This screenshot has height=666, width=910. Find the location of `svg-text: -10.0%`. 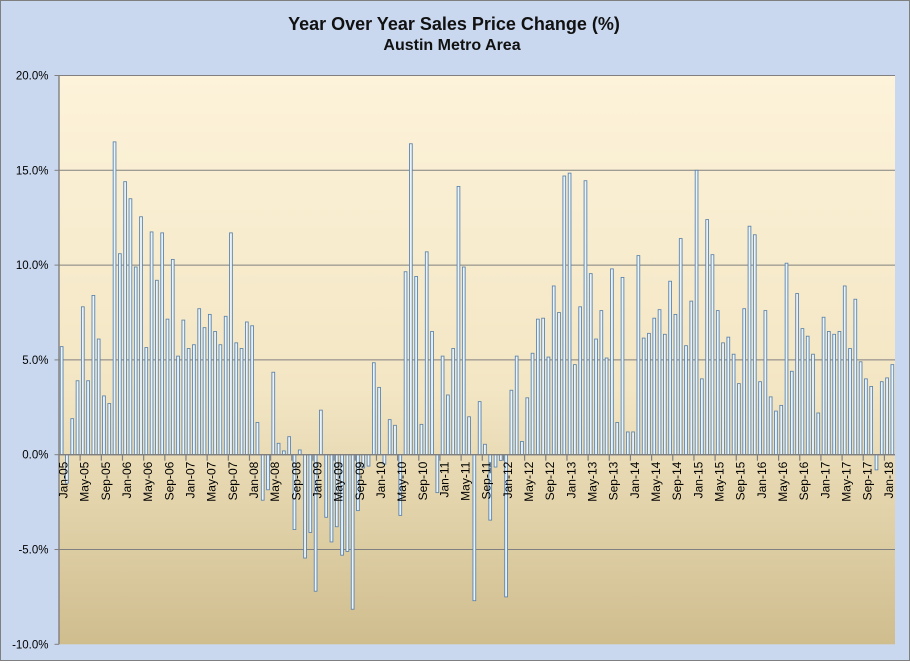

svg-text: -10.0% is located at coordinates (30, 645).